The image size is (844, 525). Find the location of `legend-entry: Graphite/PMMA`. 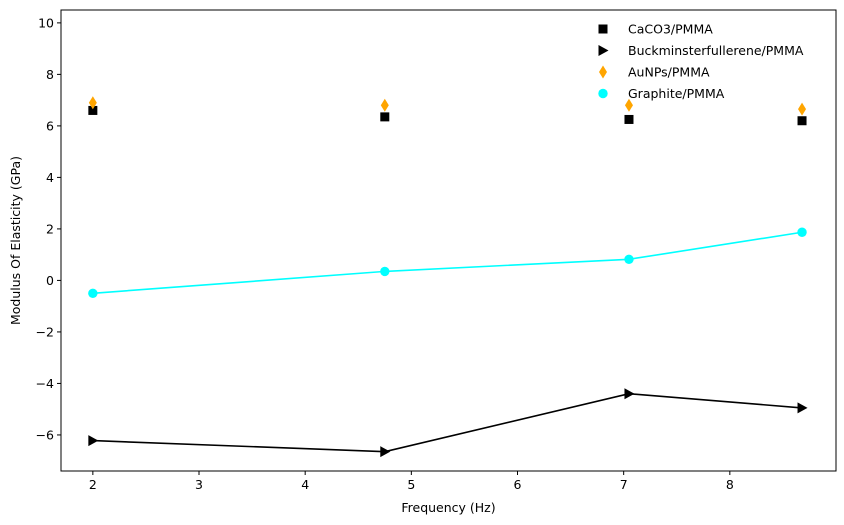

legend-entry: Graphite/PMMA is located at coordinates (661, 93).